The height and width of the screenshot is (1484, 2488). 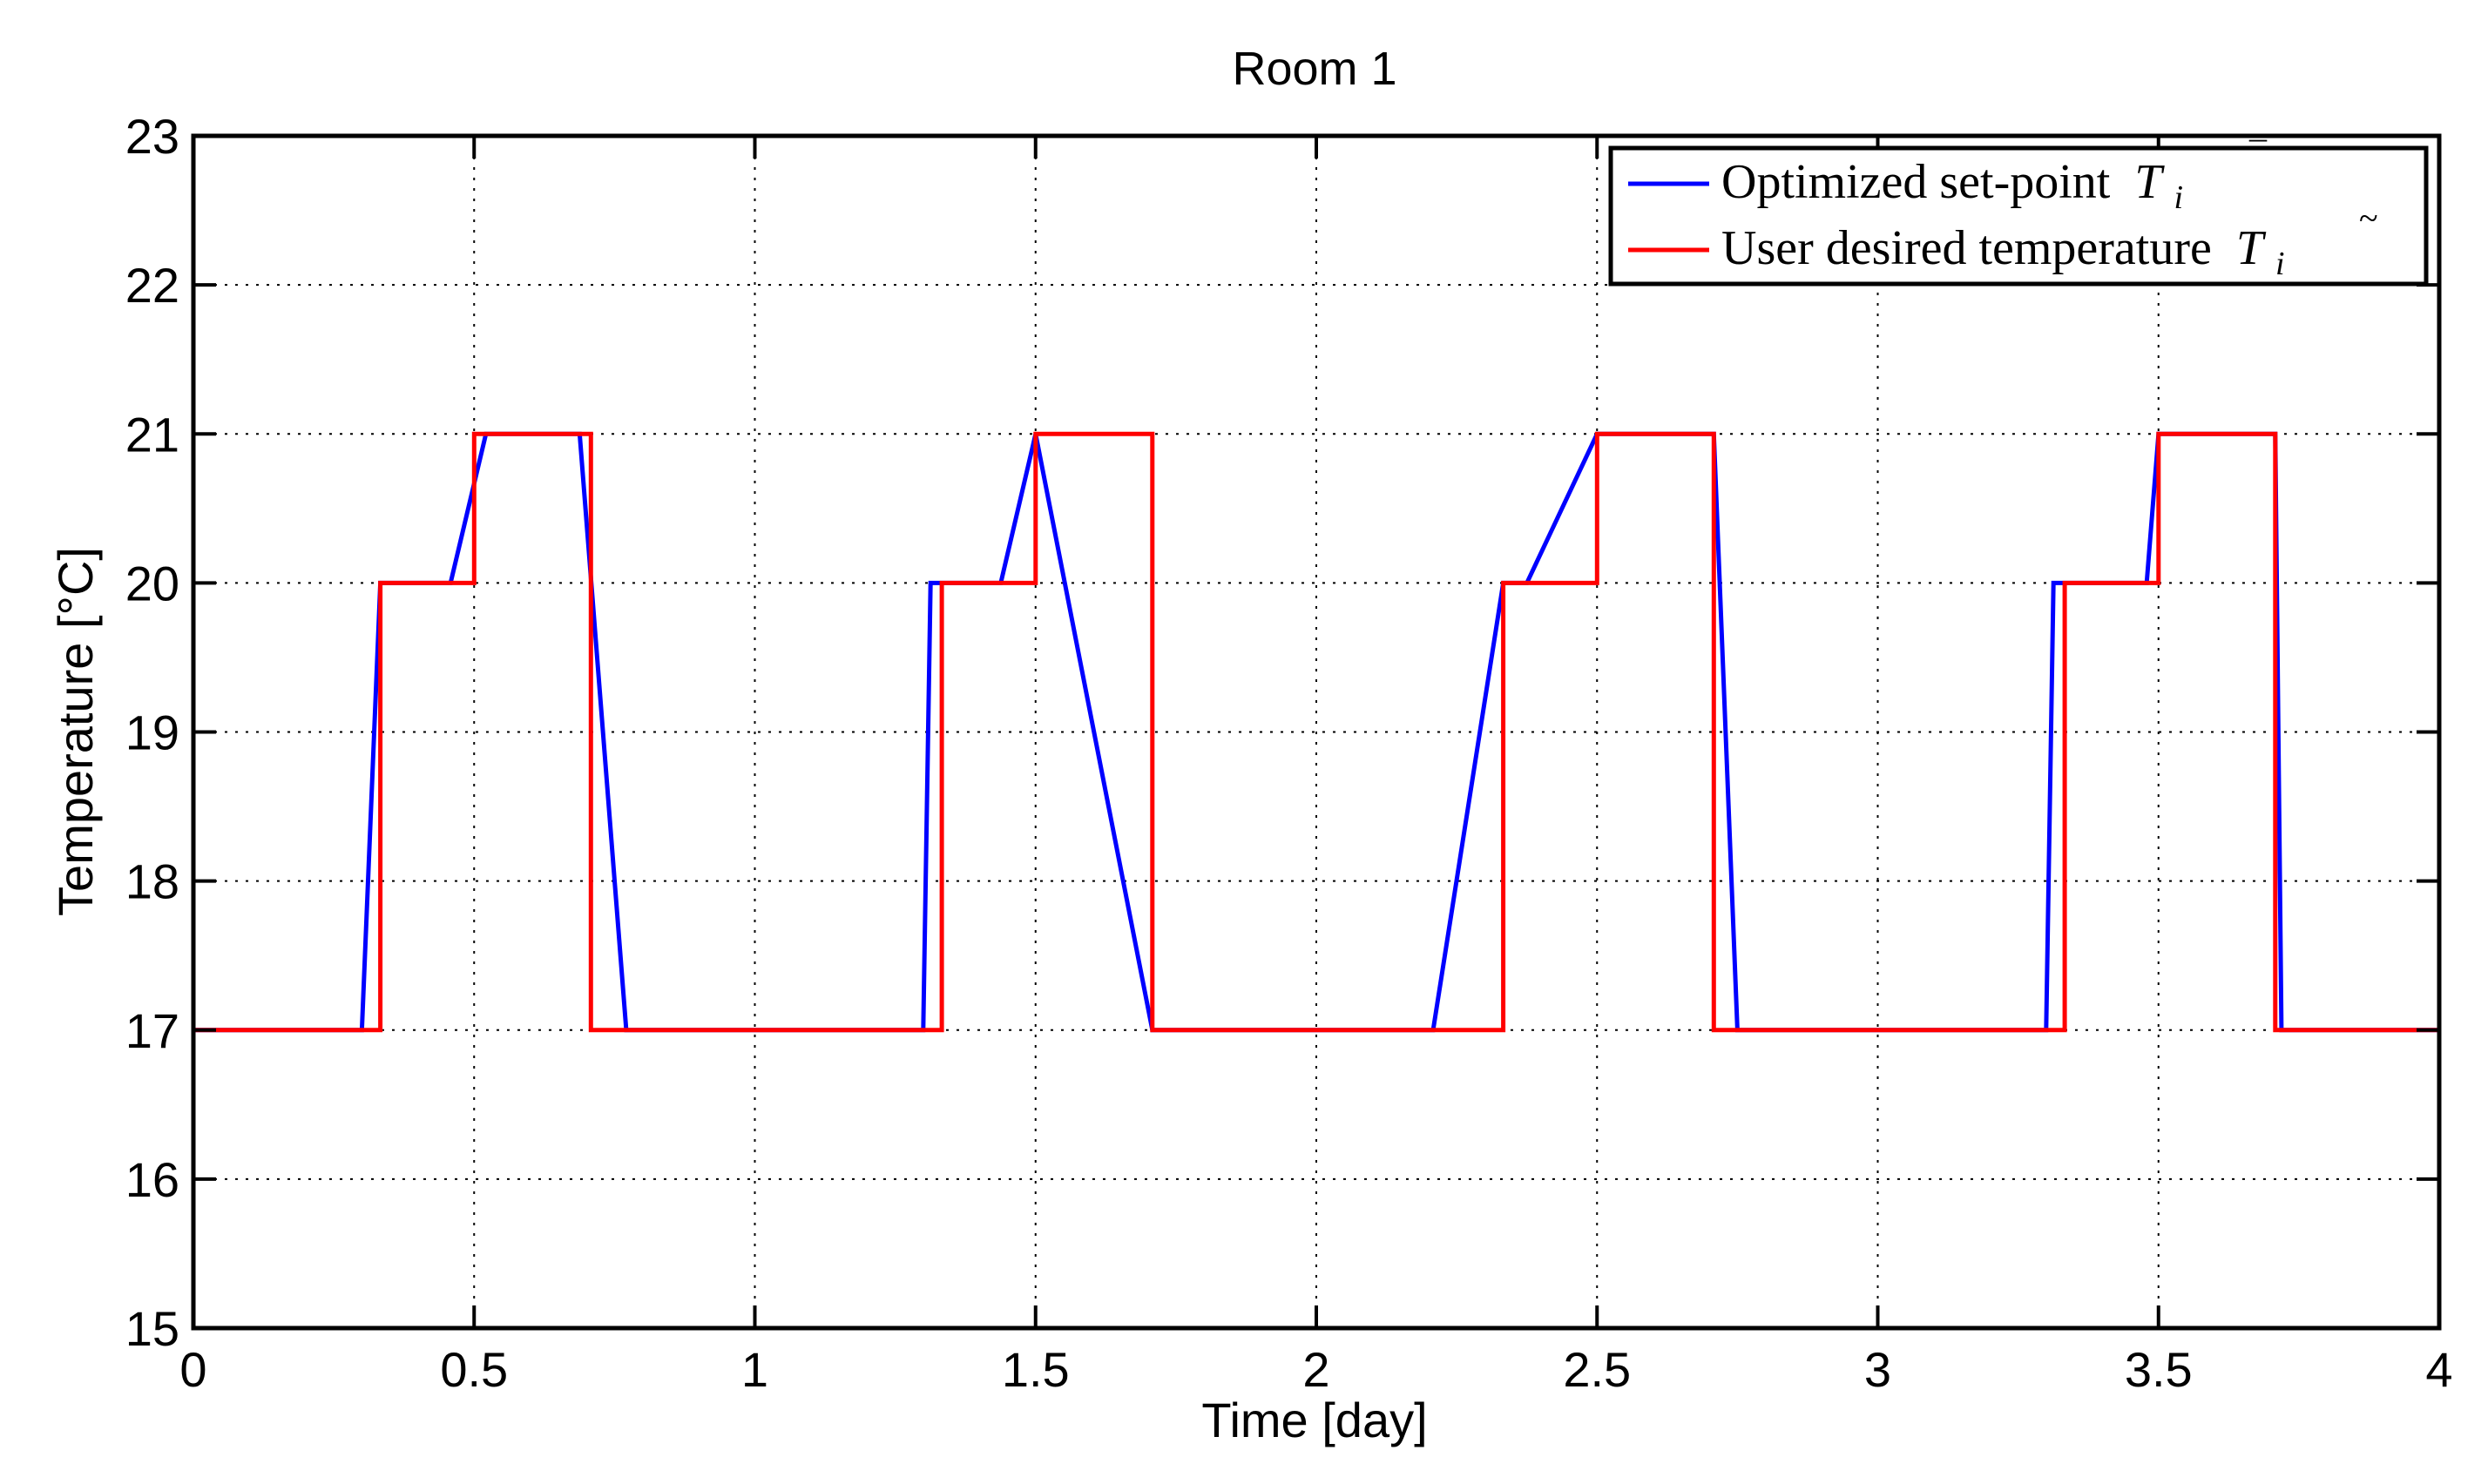 I want to click on legend-subscript-optimized: i, so click(x=2179, y=197).